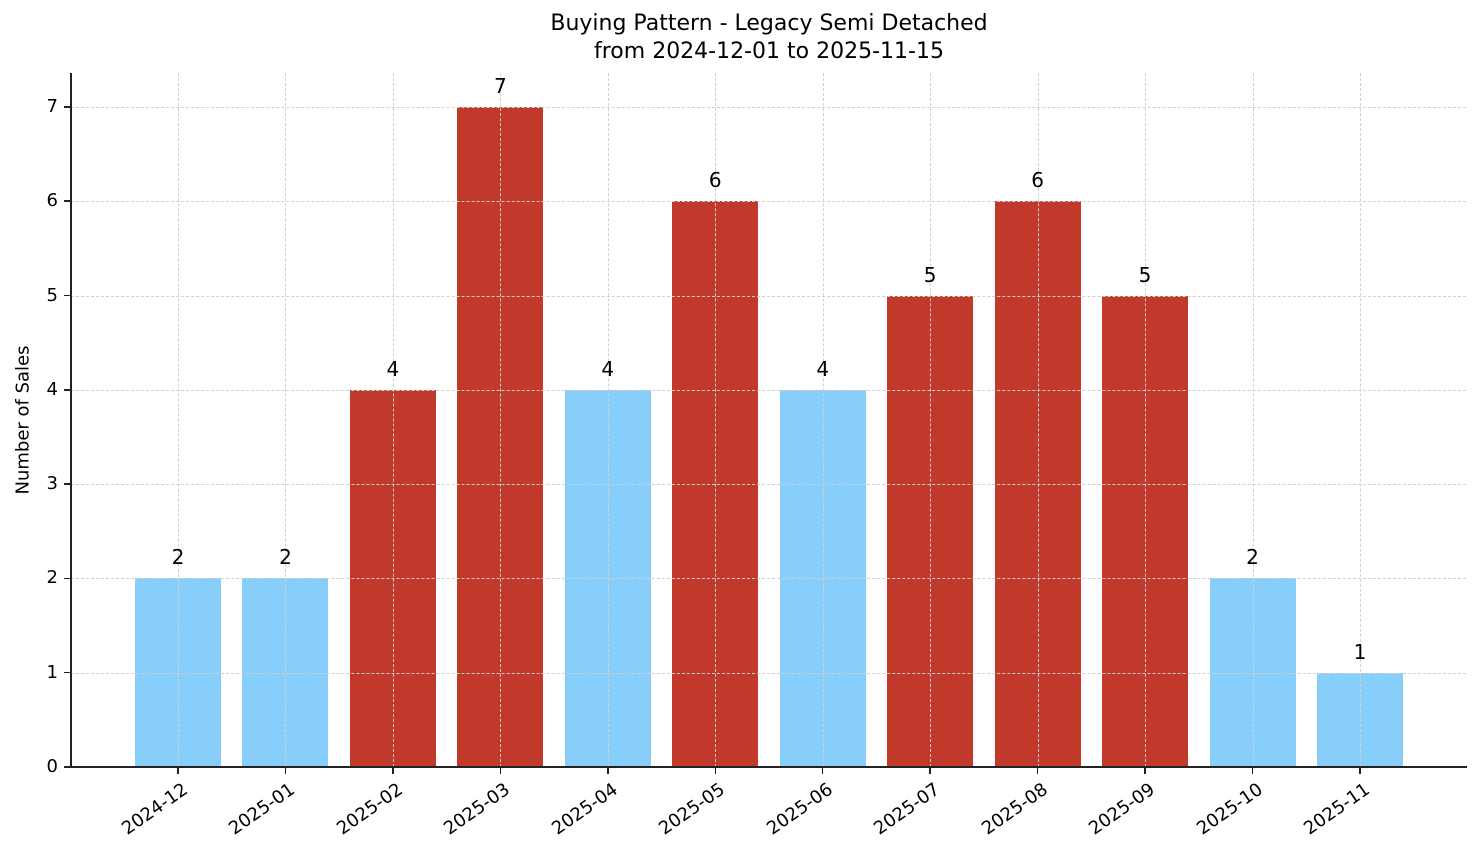 The image size is (1481, 863). What do you see at coordinates (52, 106) in the screenshot?
I see `y-tick-label: 7` at bounding box center [52, 106].